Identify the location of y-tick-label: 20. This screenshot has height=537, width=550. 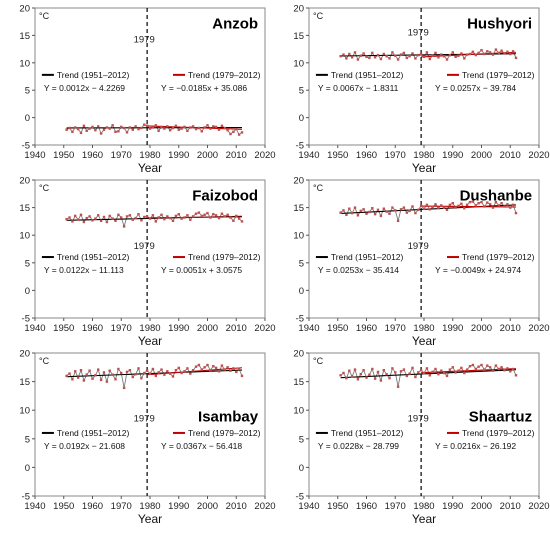
(298, 354).